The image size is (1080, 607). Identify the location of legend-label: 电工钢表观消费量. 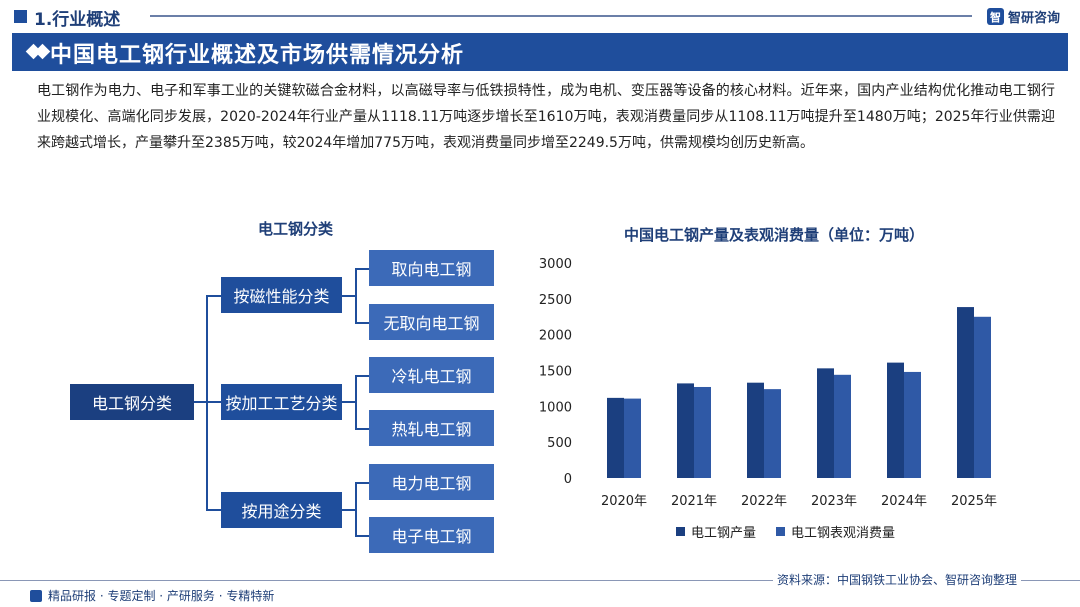
(843, 533).